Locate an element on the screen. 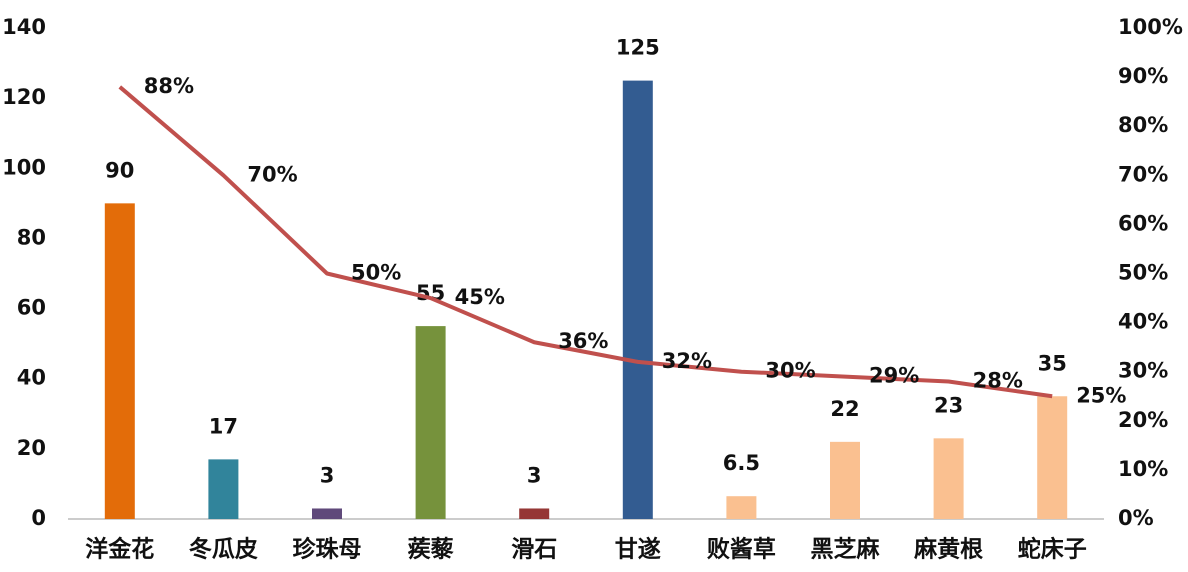 The image size is (1188, 572). x-tick-label: 甘遂 is located at coordinates (638, 549).